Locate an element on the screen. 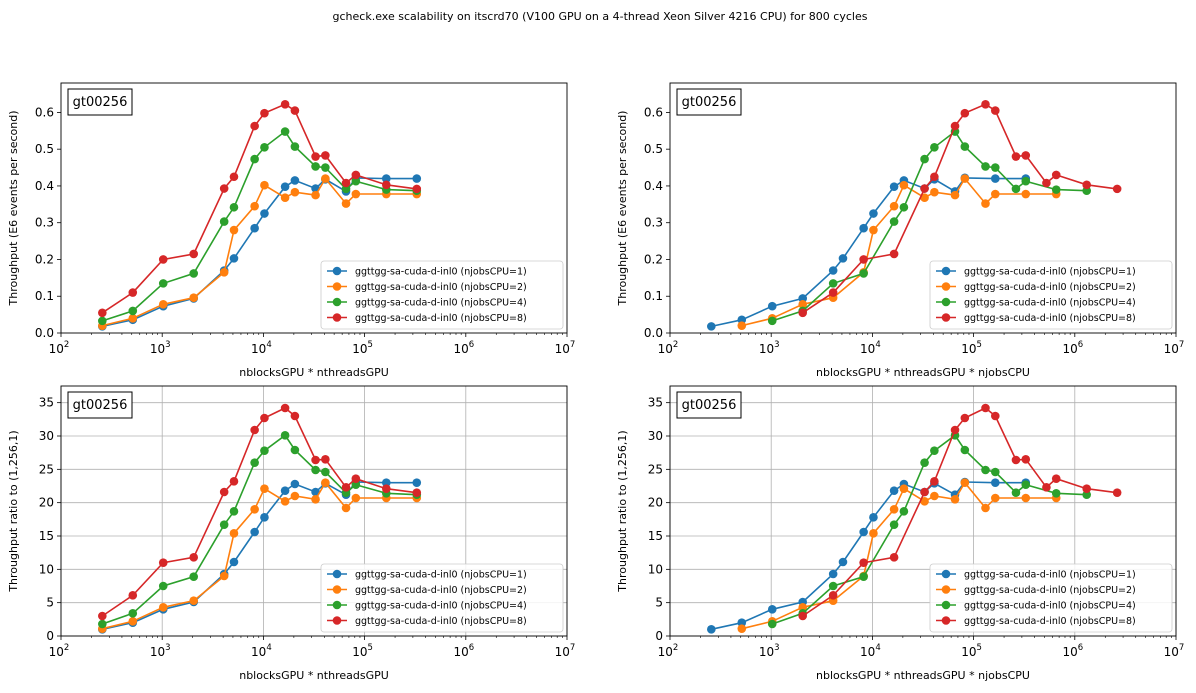 The height and width of the screenshot is (693, 1196). y-tick-label: 25 is located at coordinates (655, 469).